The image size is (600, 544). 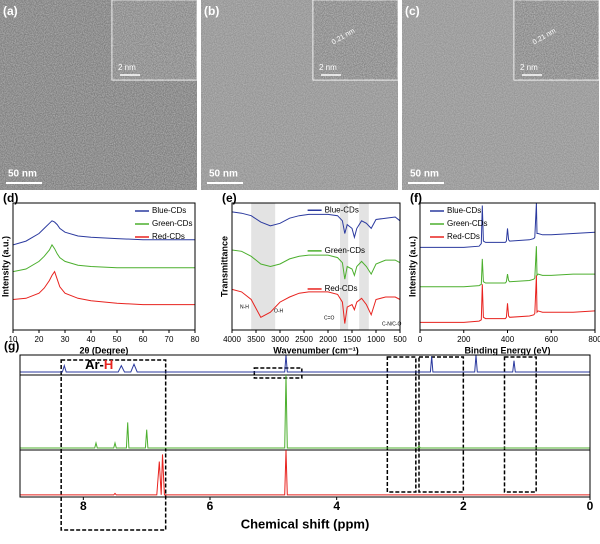 I want to click on x-tick-label: 4000, so click(x=232, y=339).